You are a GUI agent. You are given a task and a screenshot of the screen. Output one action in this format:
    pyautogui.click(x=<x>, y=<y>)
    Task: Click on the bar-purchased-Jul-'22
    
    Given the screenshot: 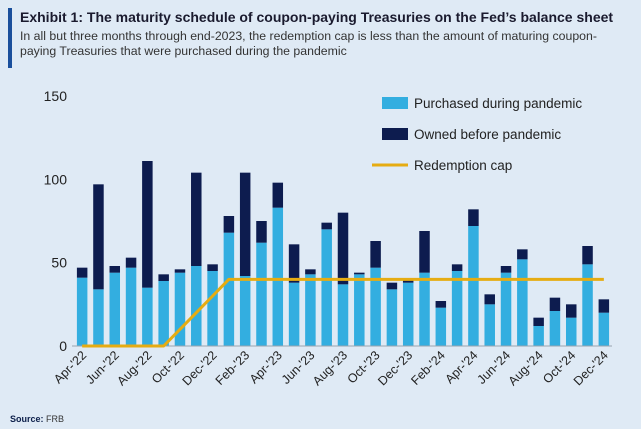 What is the action you would take?
    pyautogui.click(x=131, y=306)
    